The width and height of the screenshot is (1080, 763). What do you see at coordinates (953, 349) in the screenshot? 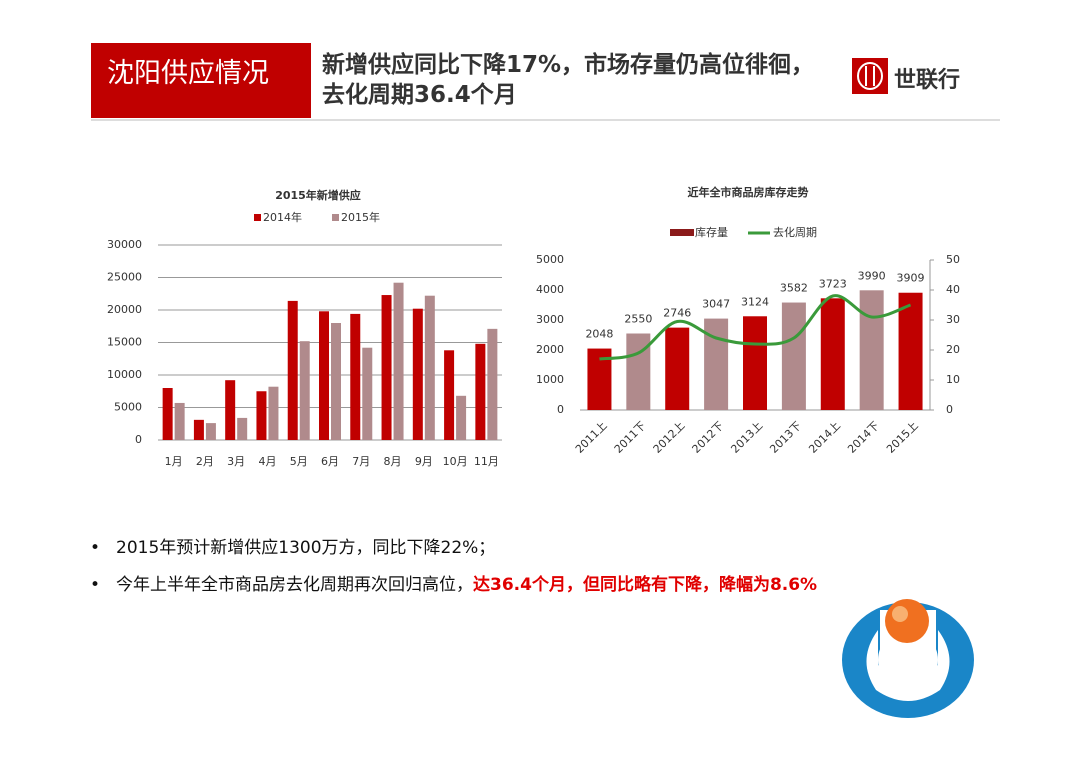
I see `y2-tick-label: 20` at bounding box center [953, 349].